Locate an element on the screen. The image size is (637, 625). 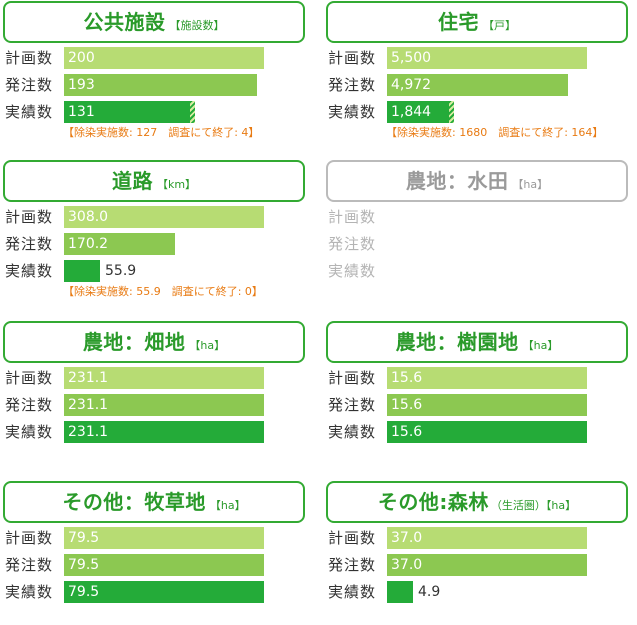
chart-header: 農地：畑地 【ha】 is located at coordinates (154, 342).